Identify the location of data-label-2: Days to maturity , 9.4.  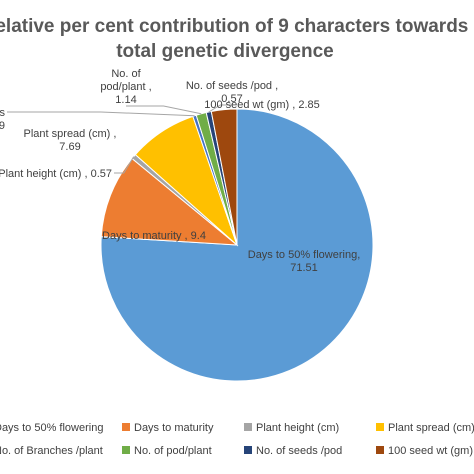
(154, 236).